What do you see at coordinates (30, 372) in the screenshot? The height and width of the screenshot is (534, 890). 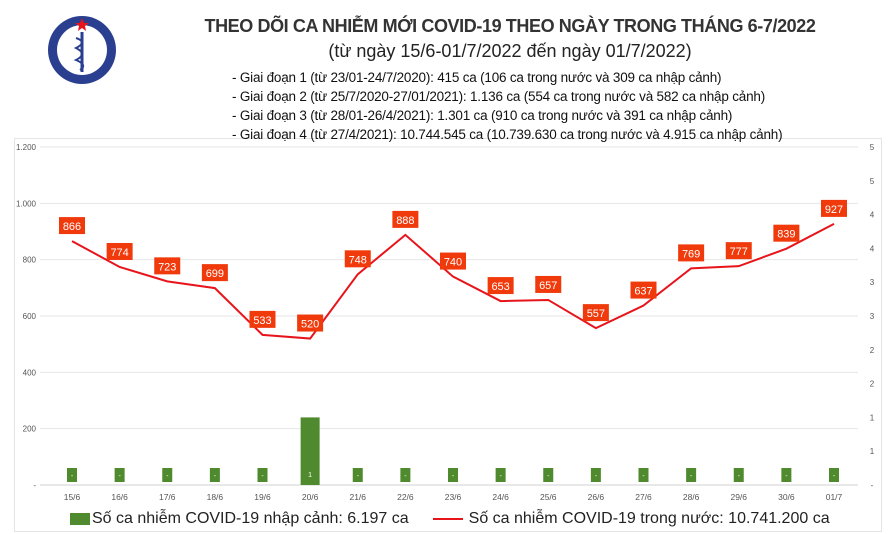 I see `left-axis-tick: 400` at bounding box center [30, 372].